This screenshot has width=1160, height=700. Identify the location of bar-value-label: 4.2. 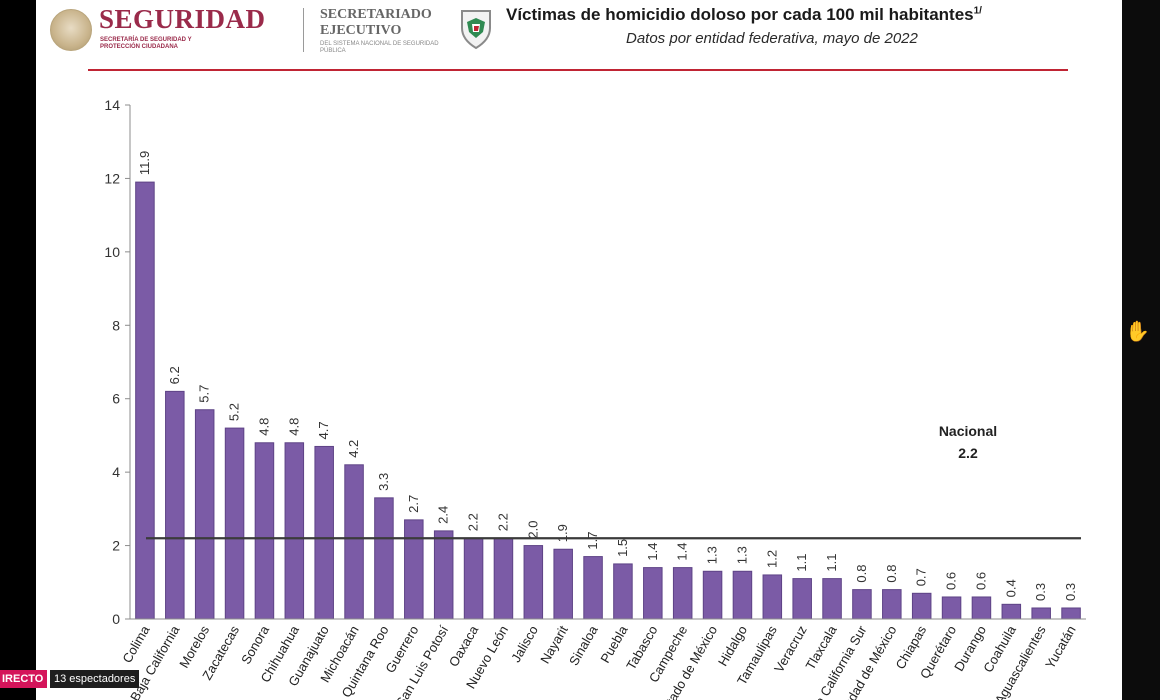
(353, 449).